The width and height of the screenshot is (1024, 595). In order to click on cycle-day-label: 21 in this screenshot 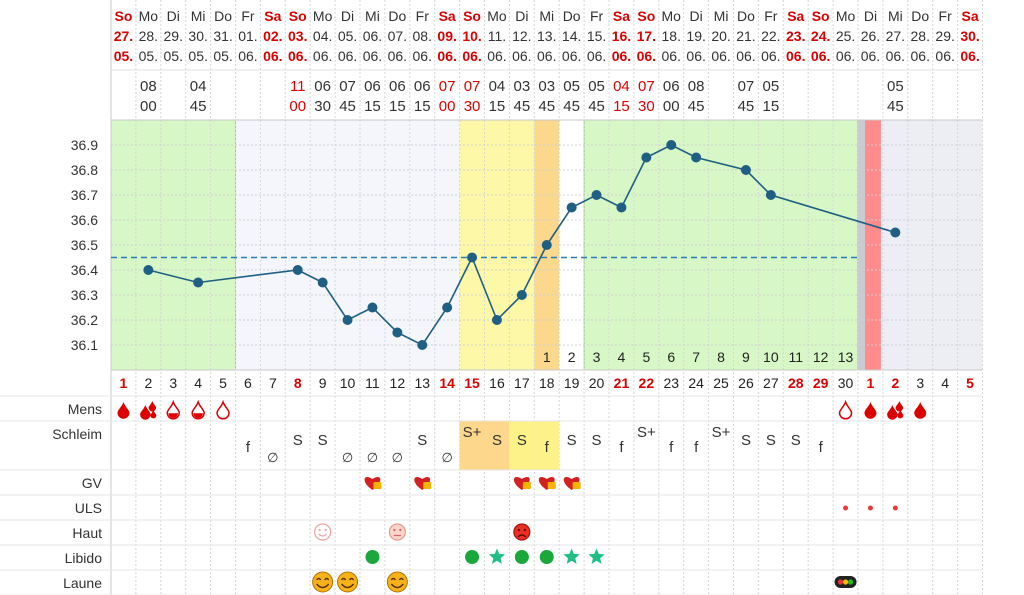, I will do `click(622, 383)`.